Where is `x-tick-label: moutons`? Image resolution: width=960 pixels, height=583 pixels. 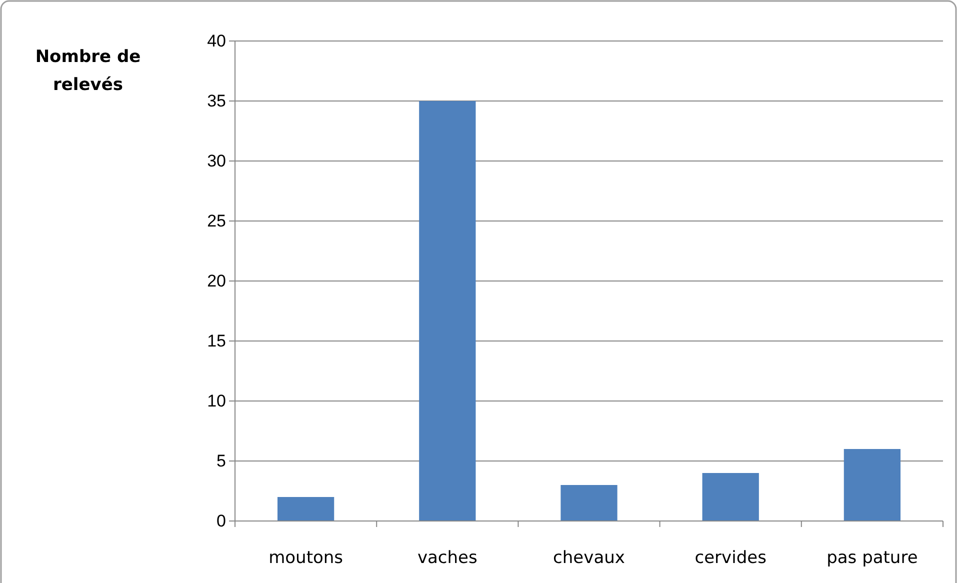 x-tick-label: moutons is located at coordinates (306, 558).